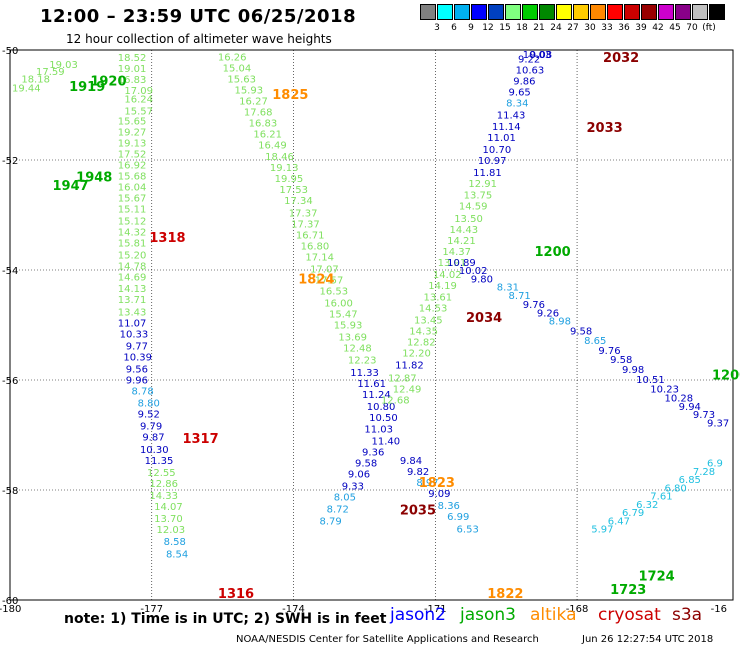 The height and width of the screenshot is (650, 740). Describe the element at coordinates (442, 286) in the screenshot. I see `wave-height-value: 14.19` at that location.